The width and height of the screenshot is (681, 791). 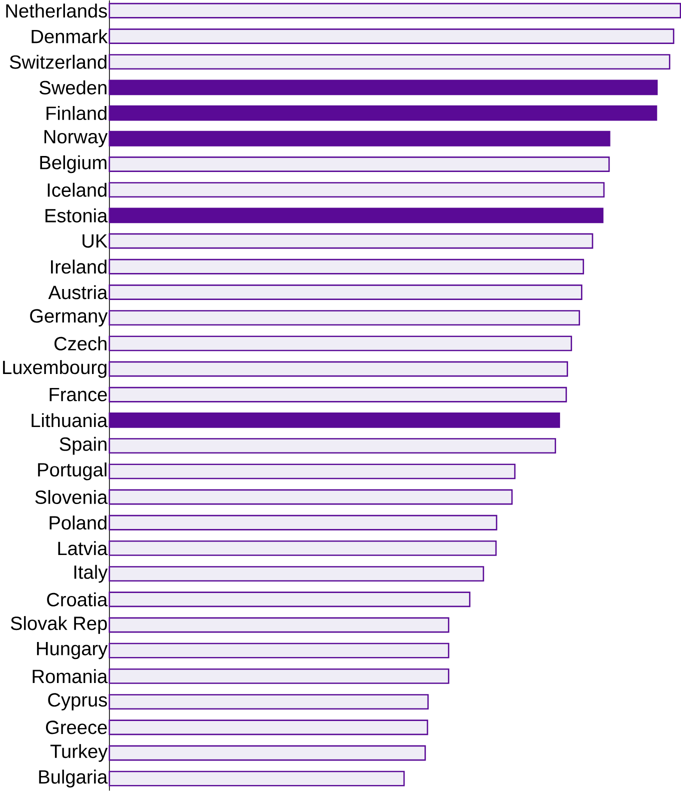 What do you see at coordinates (72, 87) in the screenshot?
I see `y-tick-label: Sweden` at bounding box center [72, 87].